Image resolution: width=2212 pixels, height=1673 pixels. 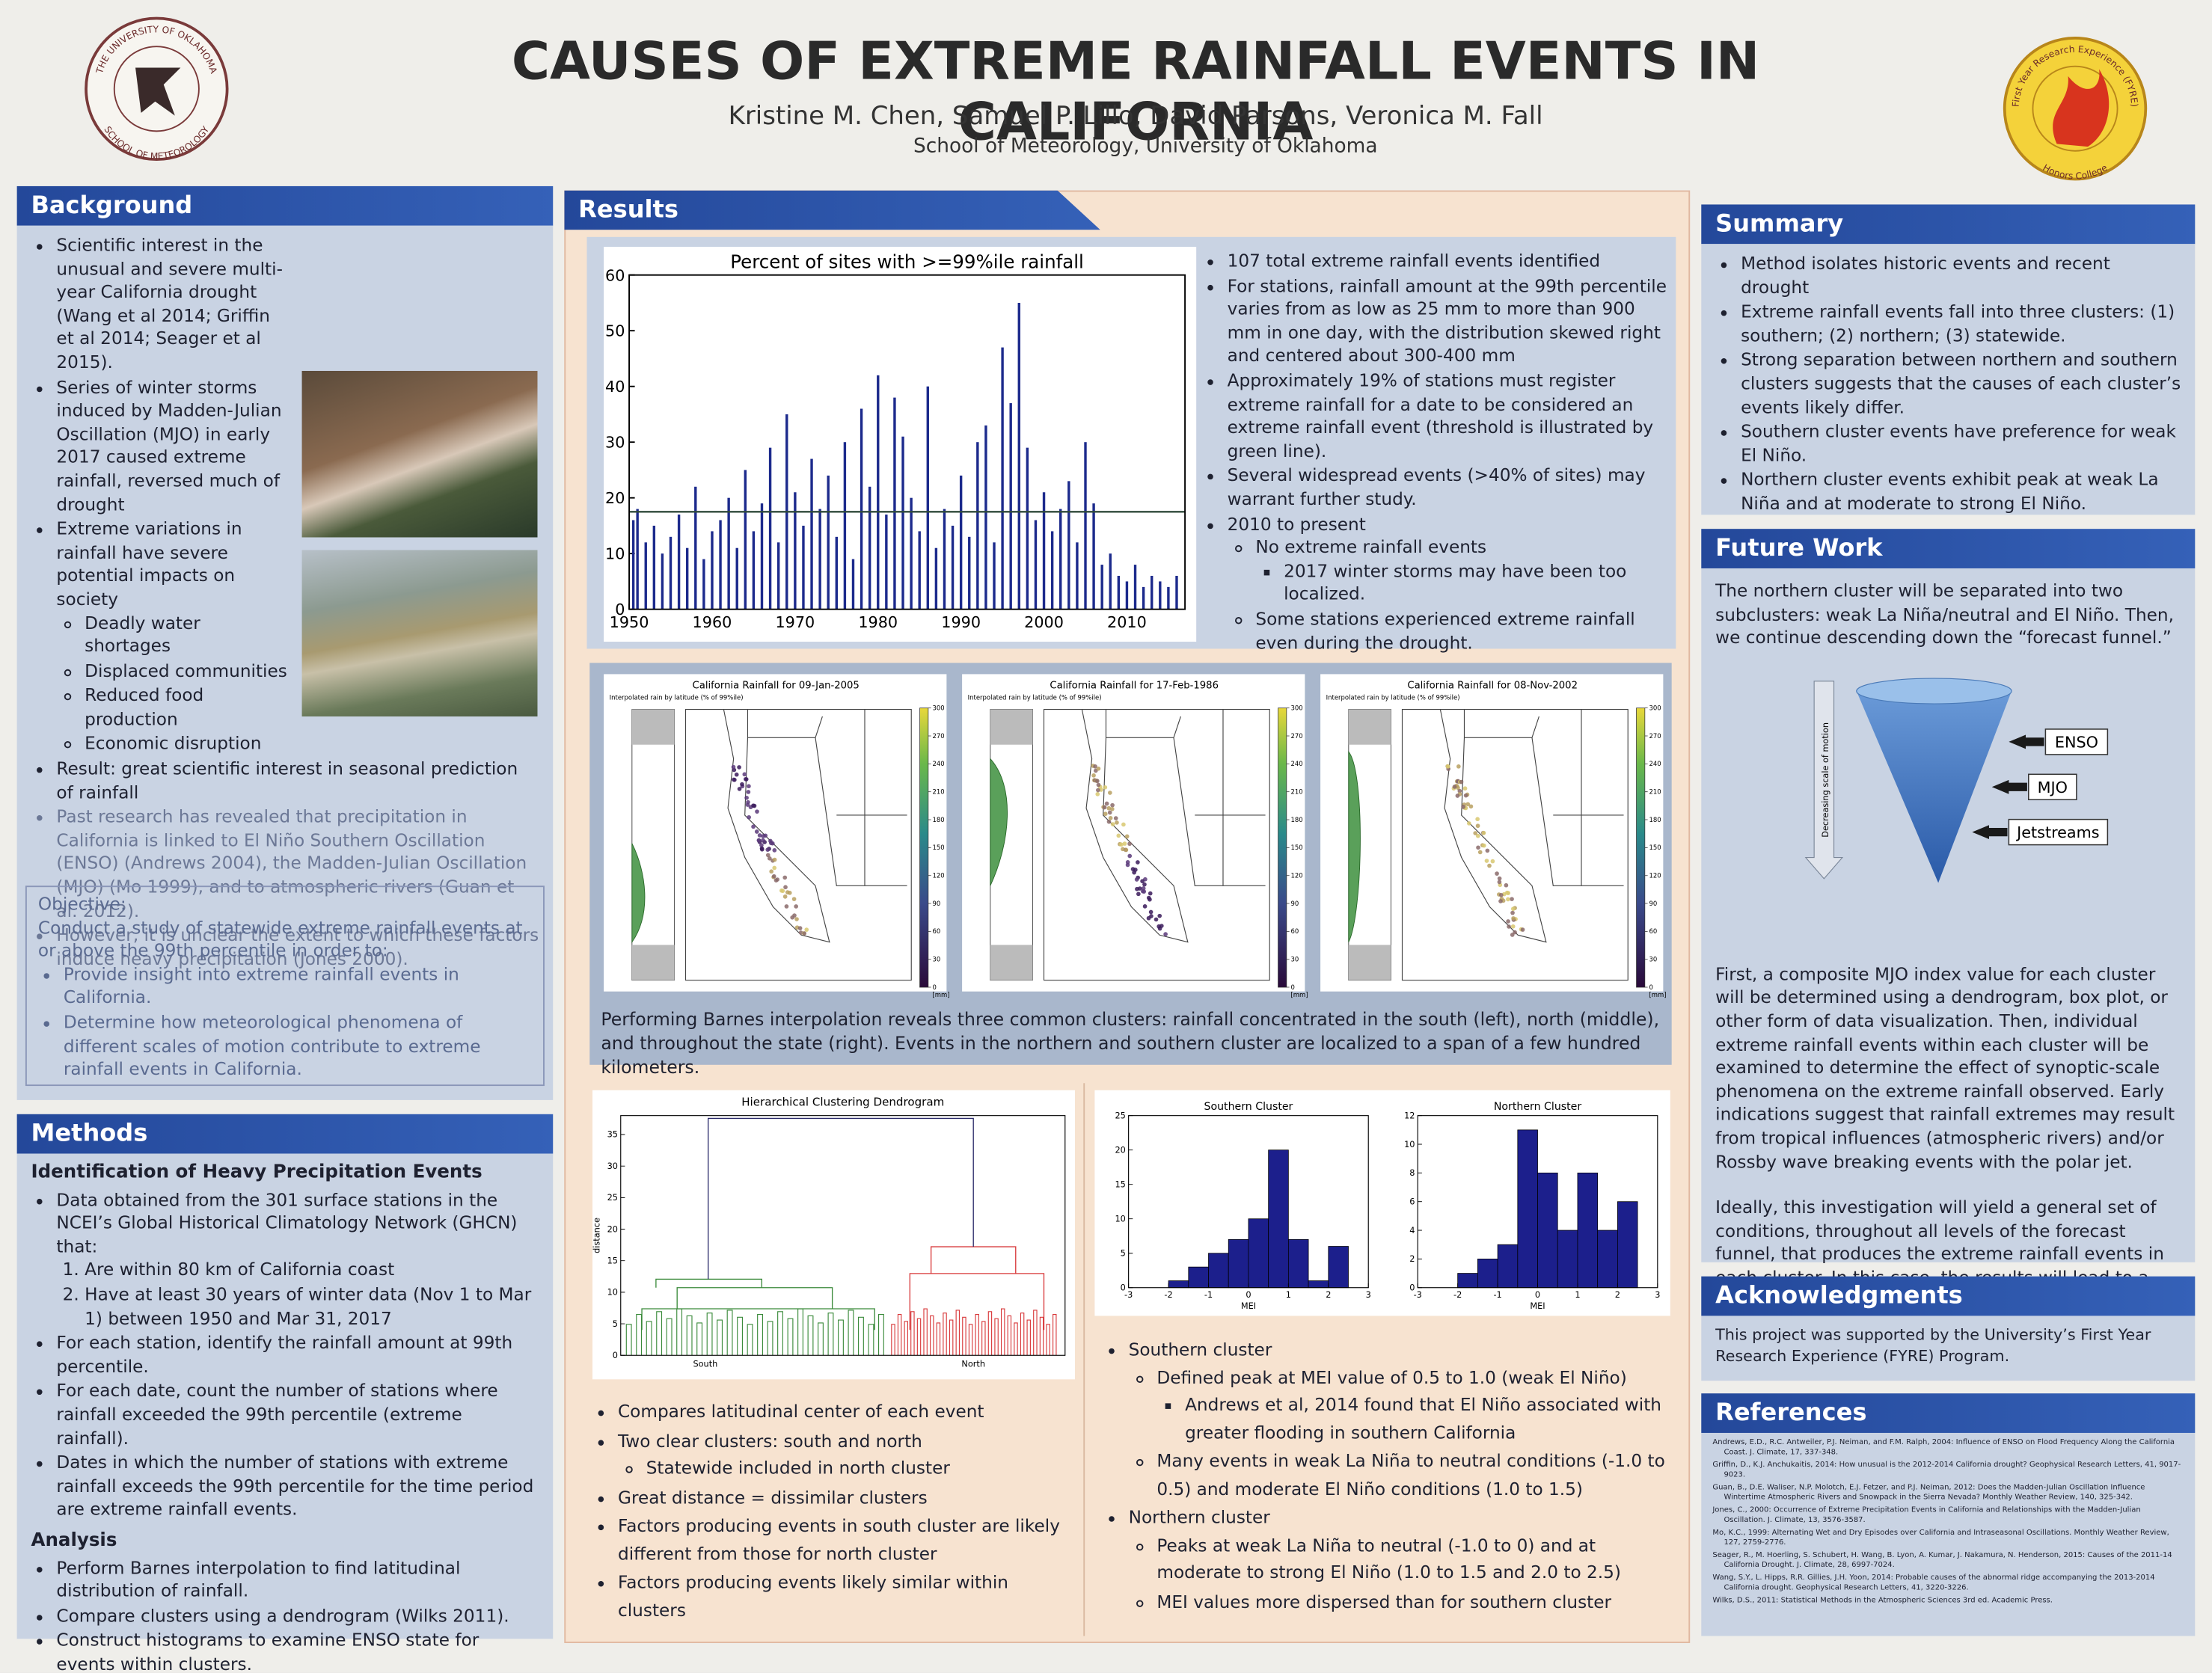 I want to click on y-tick-label: 20, so click(x=612, y=1229).